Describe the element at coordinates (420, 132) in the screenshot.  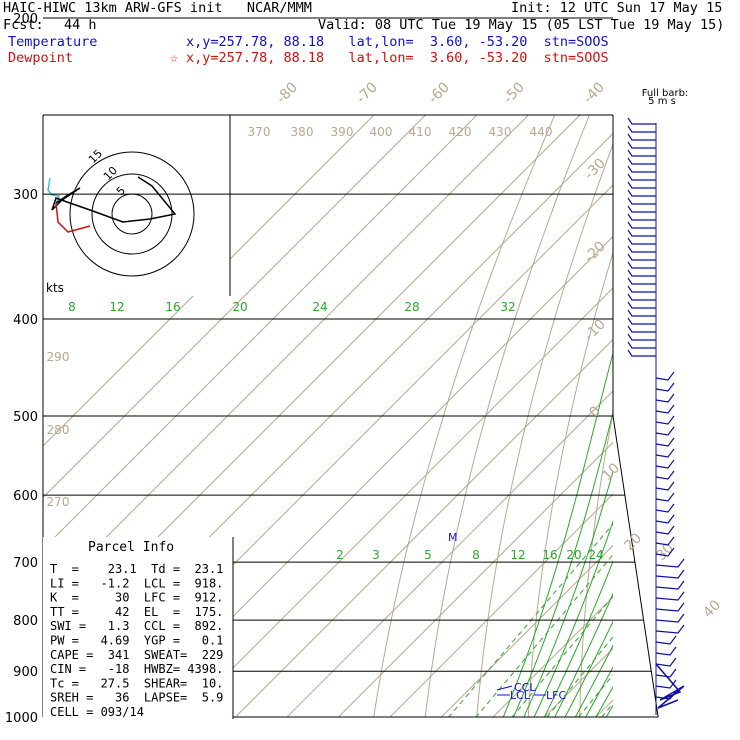
I see `theta-label: 410` at that location.